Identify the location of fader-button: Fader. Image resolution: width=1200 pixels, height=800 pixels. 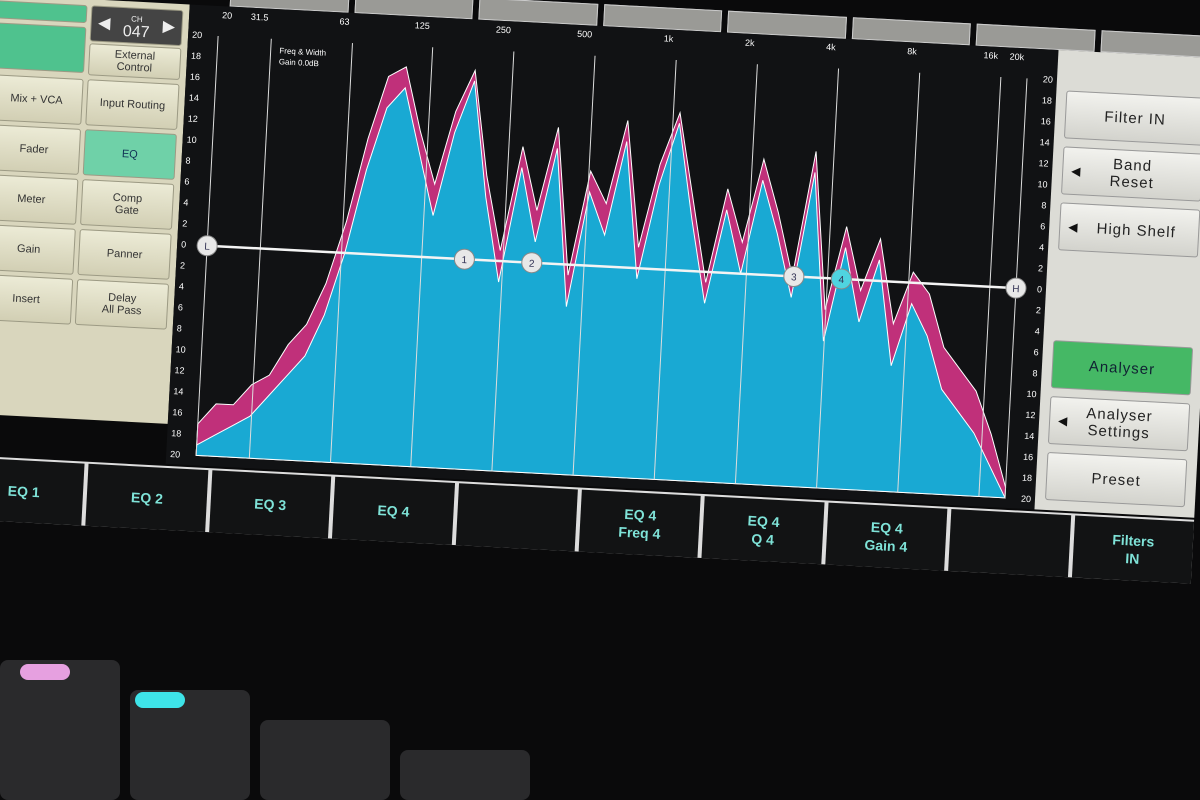
(41, 149).